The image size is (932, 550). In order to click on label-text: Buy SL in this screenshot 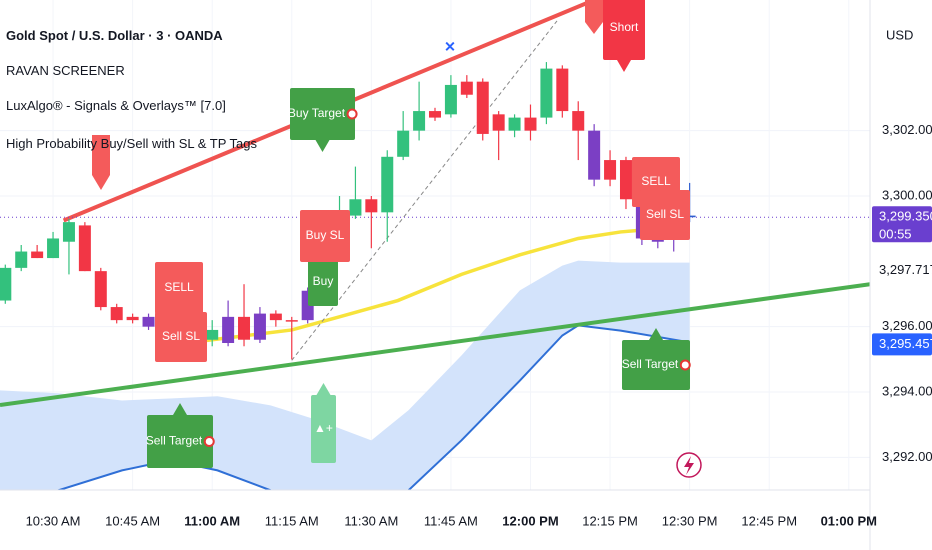, I will do `click(325, 235)`.